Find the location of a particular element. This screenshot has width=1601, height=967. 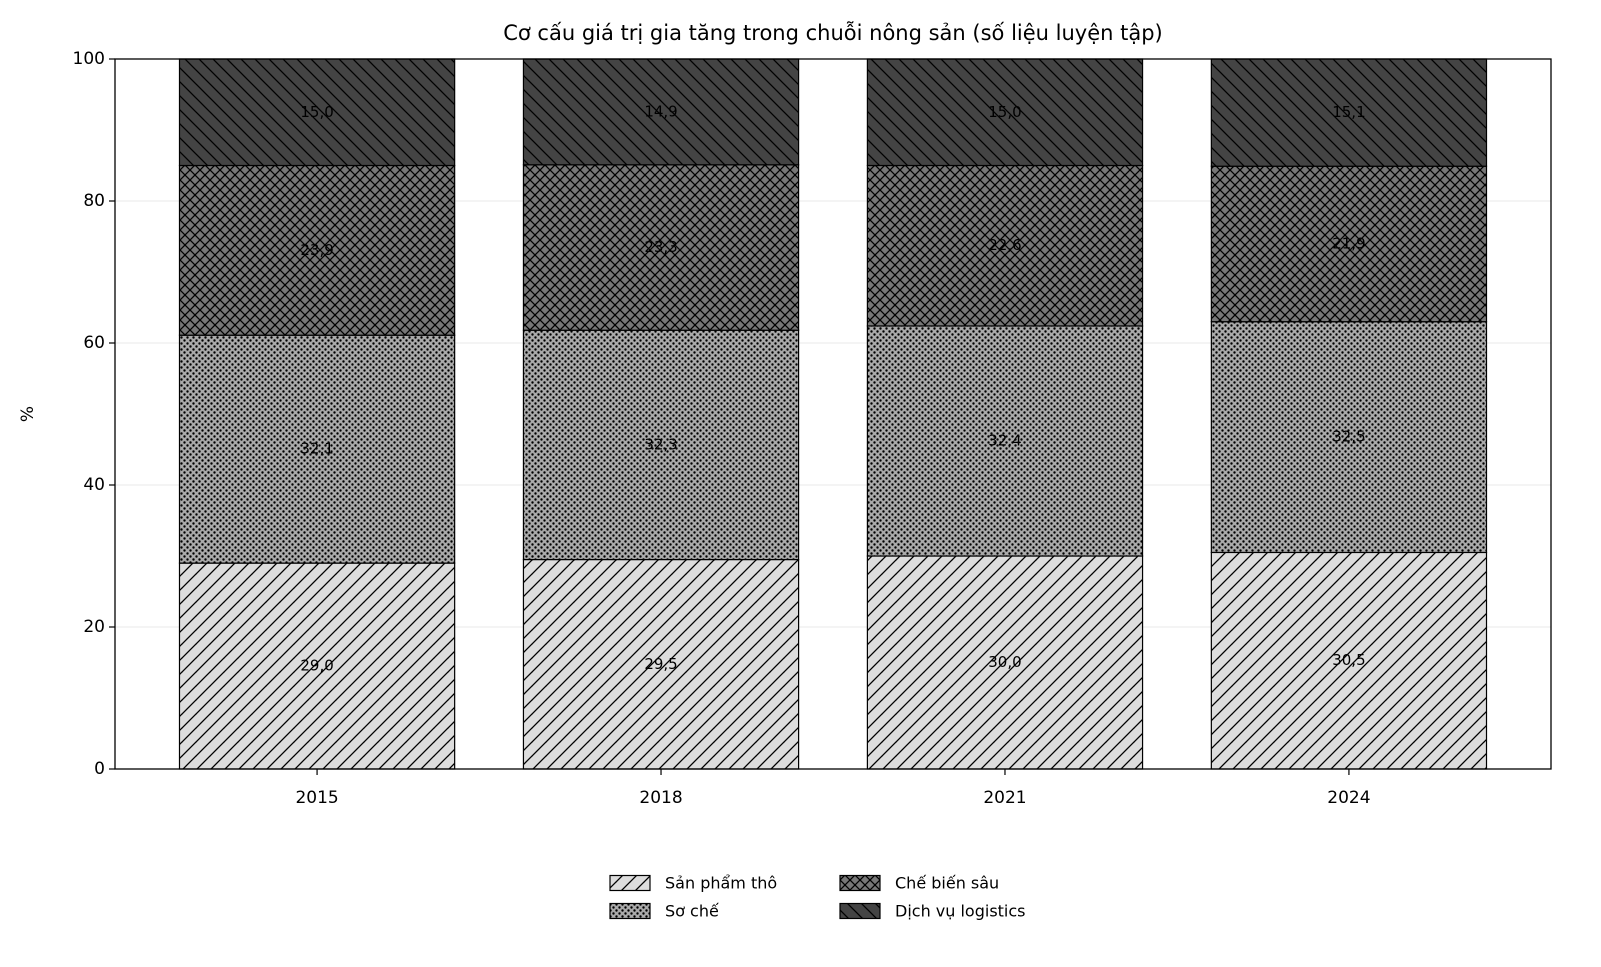

value-label: 32,5 is located at coordinates (1348, 437).